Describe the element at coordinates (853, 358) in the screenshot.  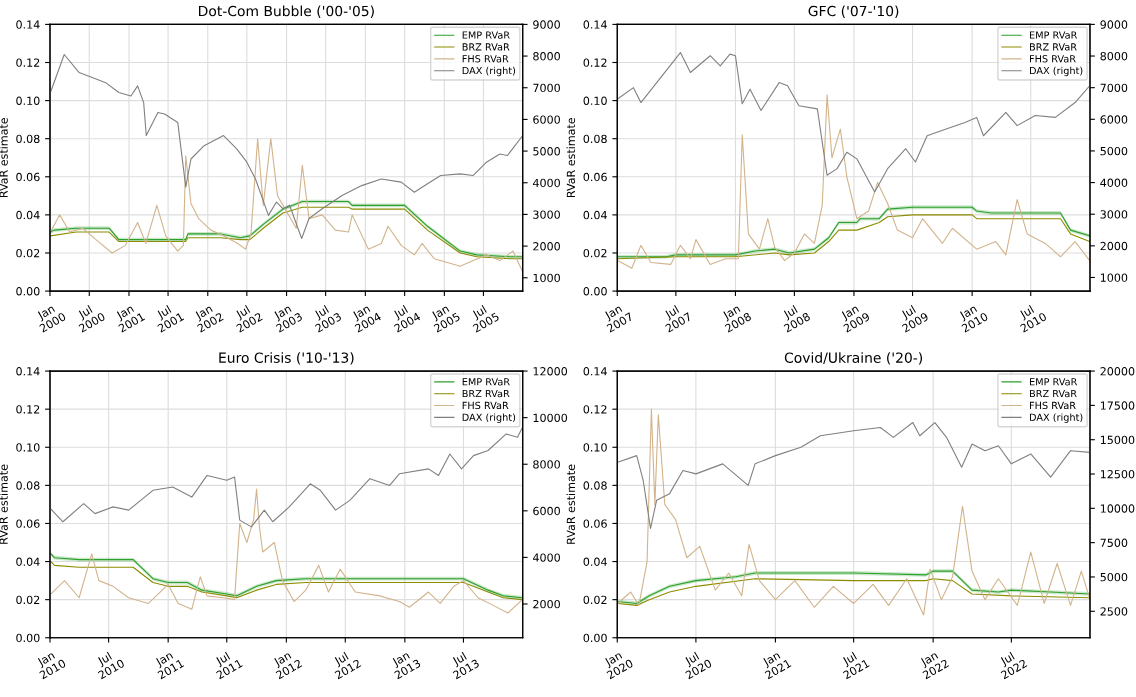
I see `chart-title: Covid/Ukraine ('20-)` at that location.